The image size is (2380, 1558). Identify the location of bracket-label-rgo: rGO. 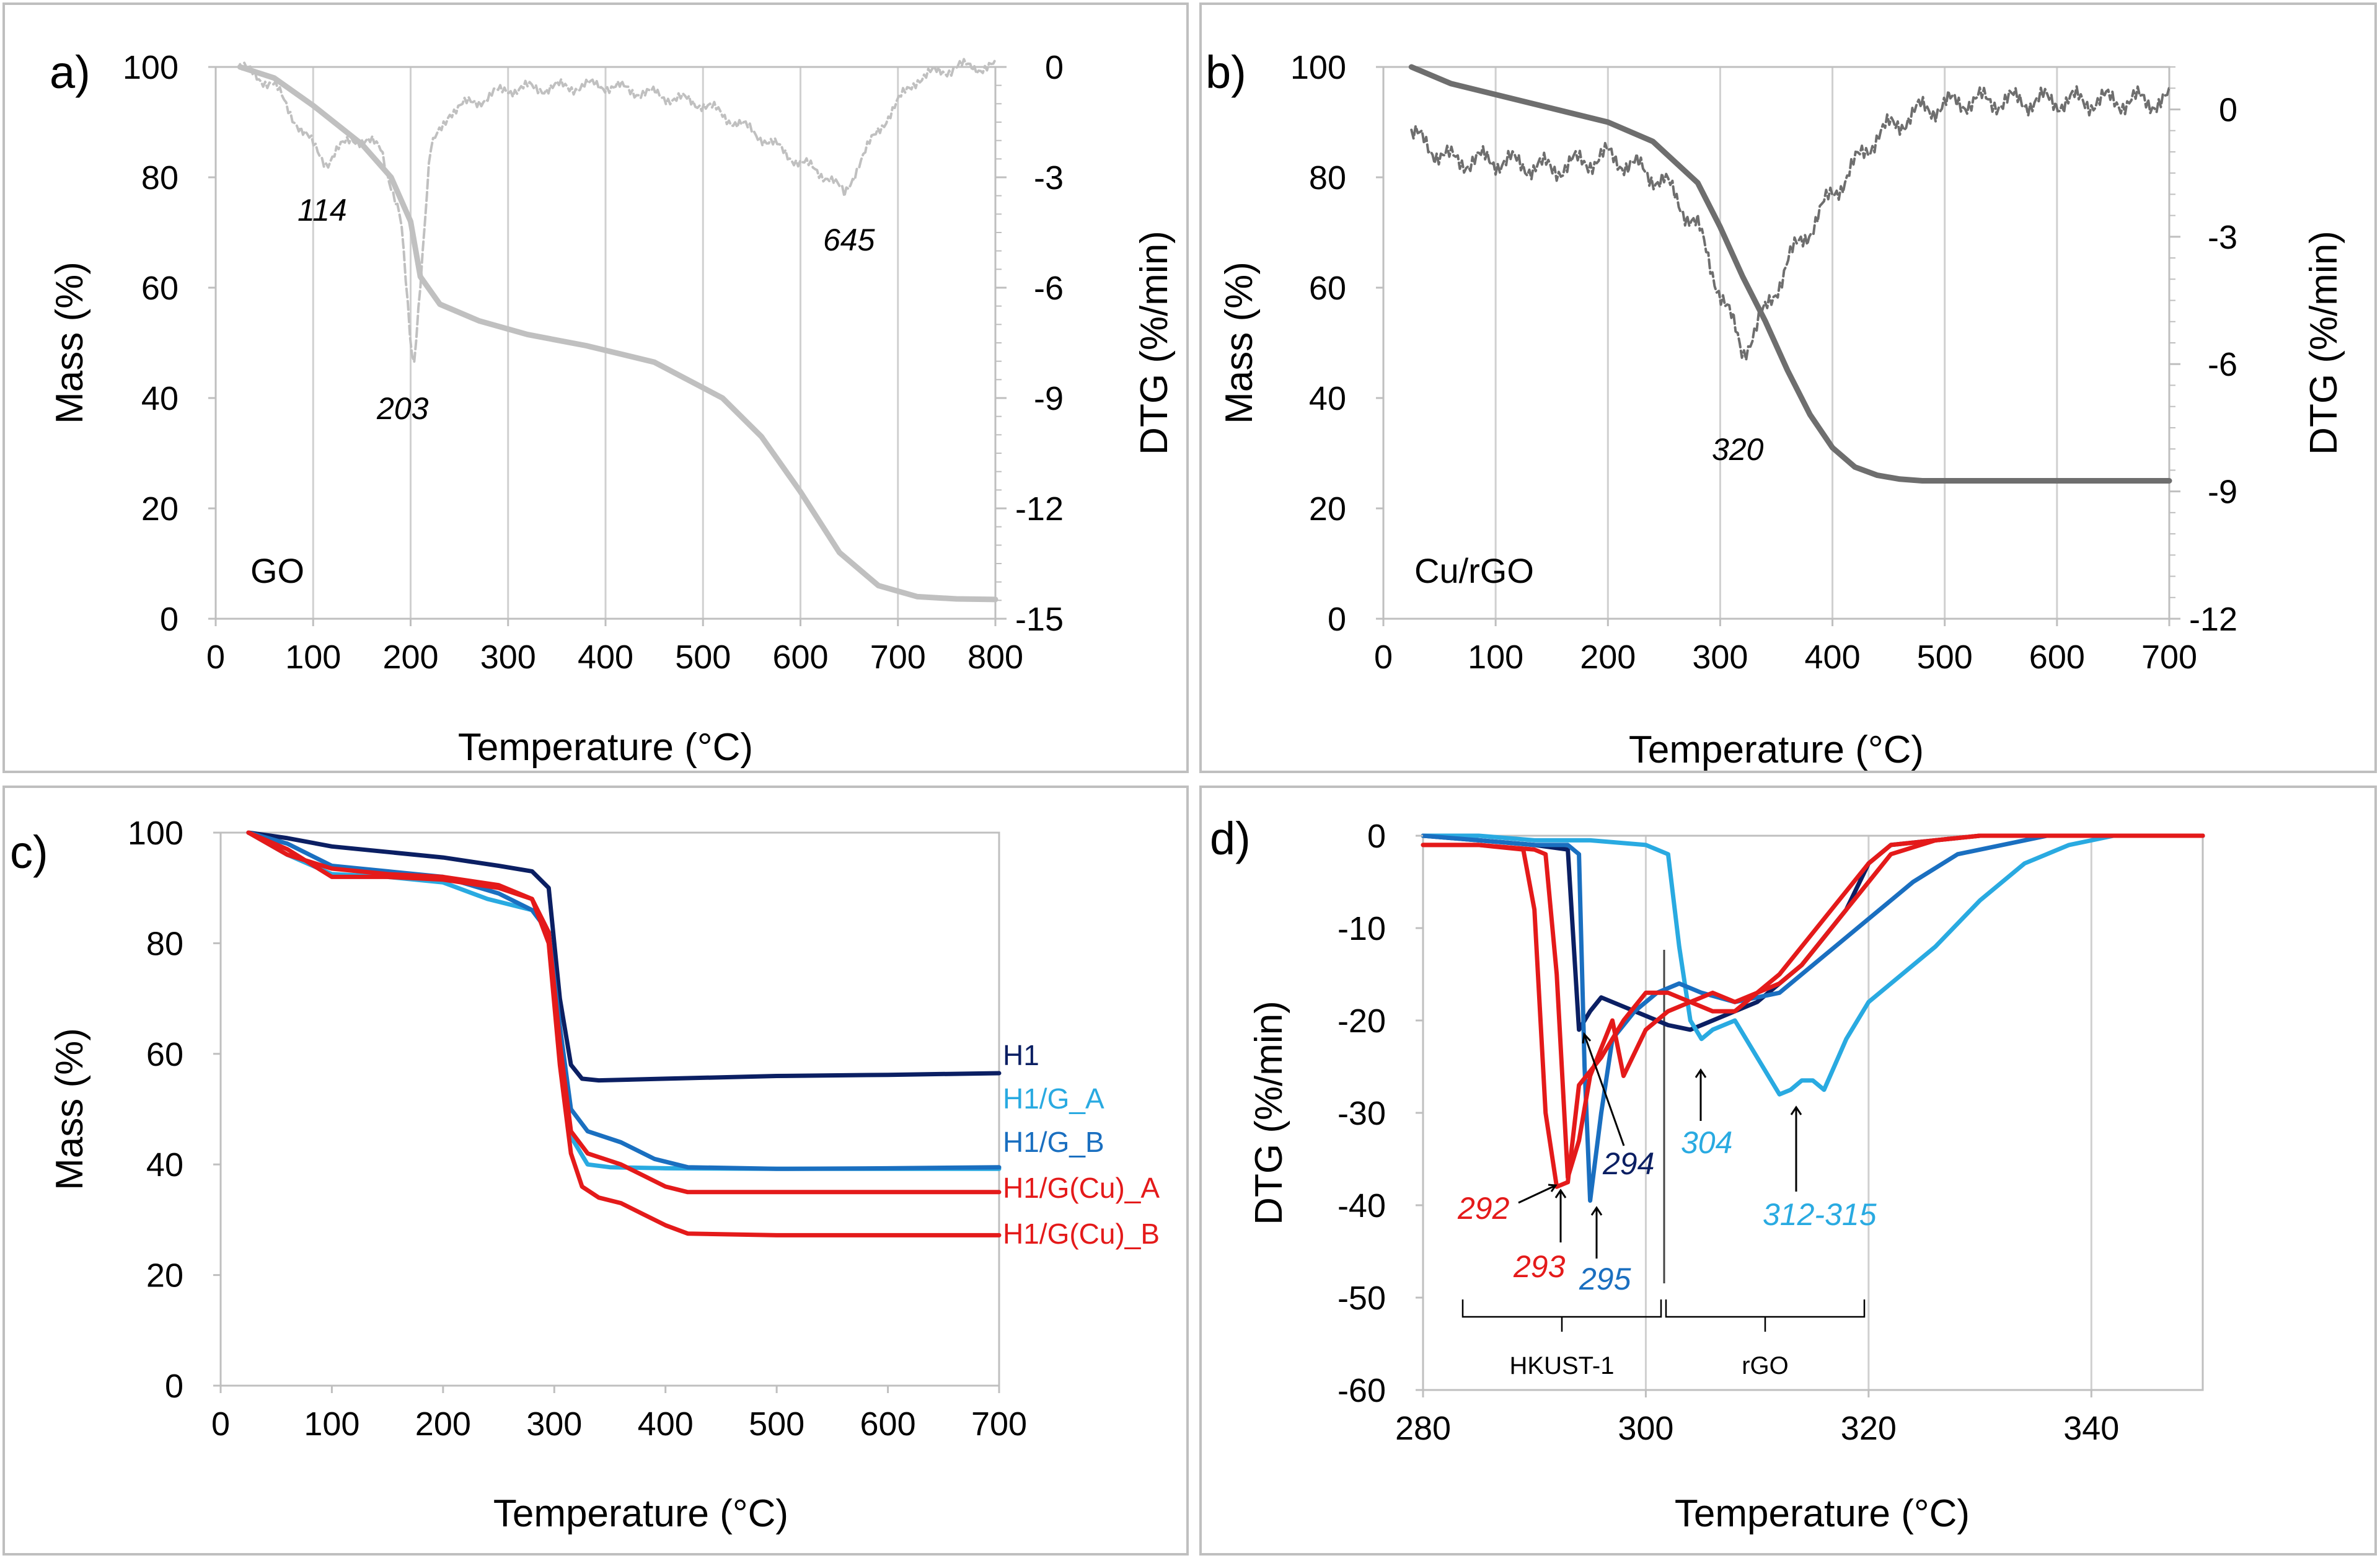
(1765, 1365).